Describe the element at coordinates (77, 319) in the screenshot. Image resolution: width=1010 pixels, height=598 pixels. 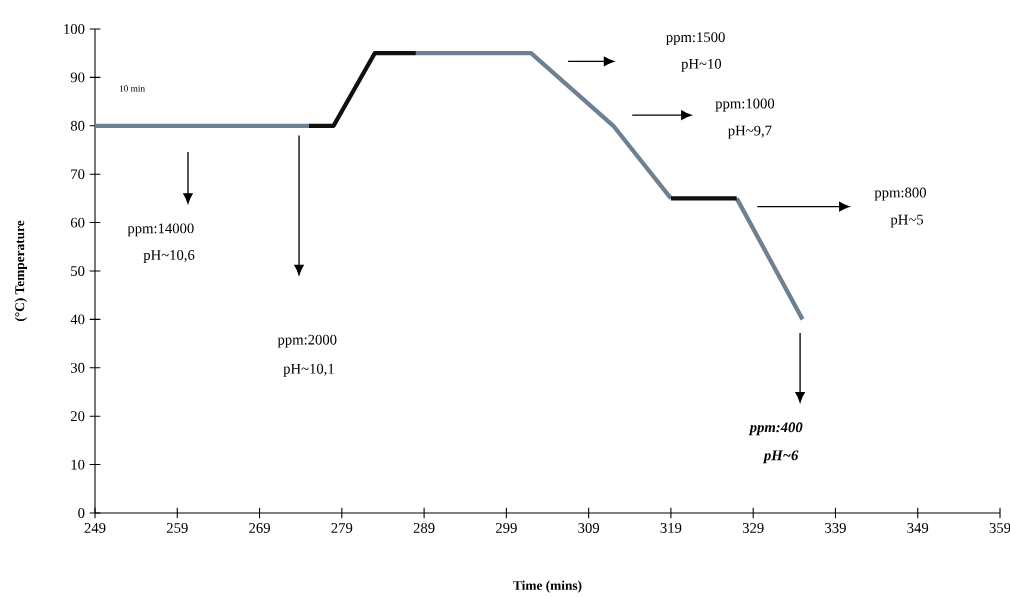
I see `y-tick-label: 40` at that location.